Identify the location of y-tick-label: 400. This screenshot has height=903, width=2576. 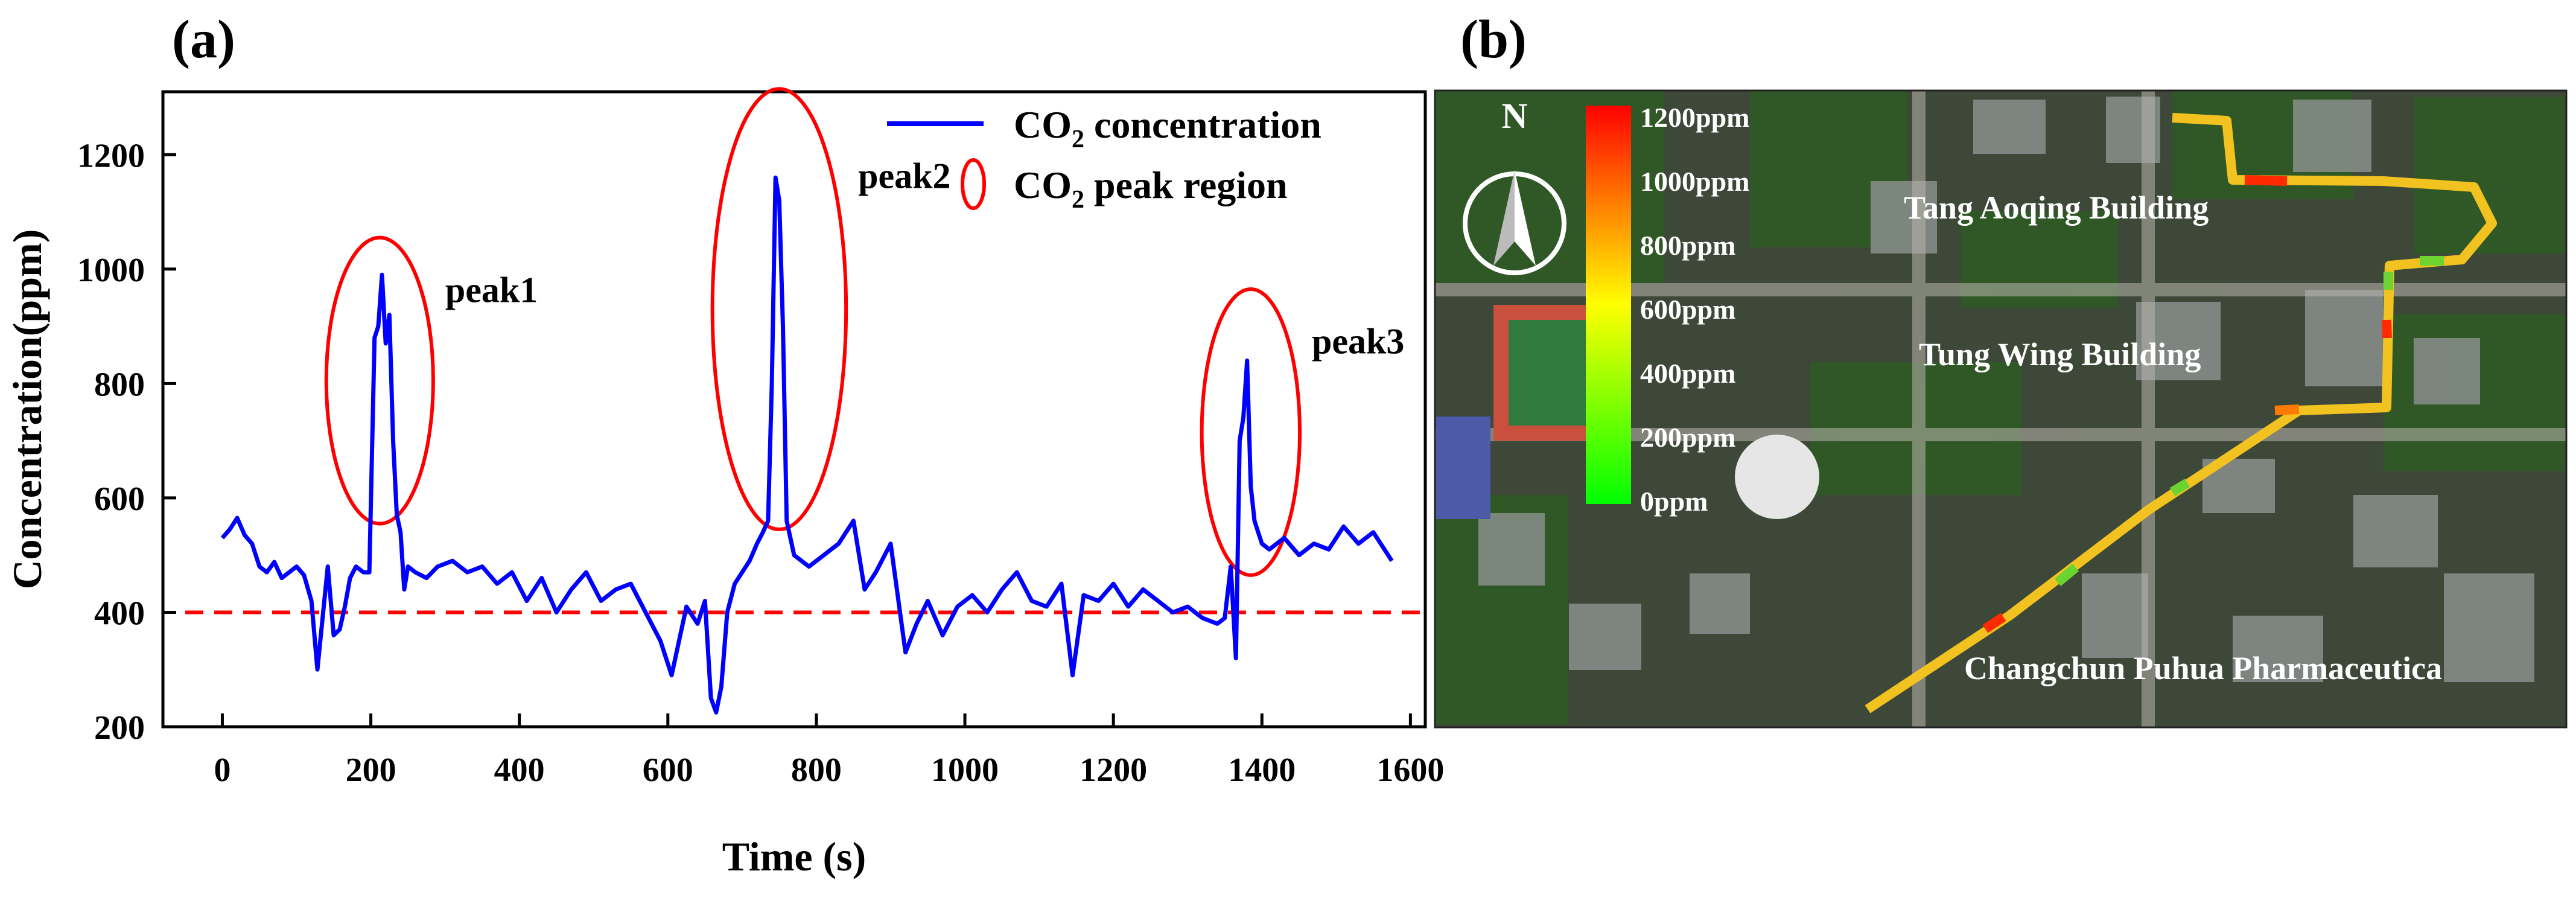
(119, 613).